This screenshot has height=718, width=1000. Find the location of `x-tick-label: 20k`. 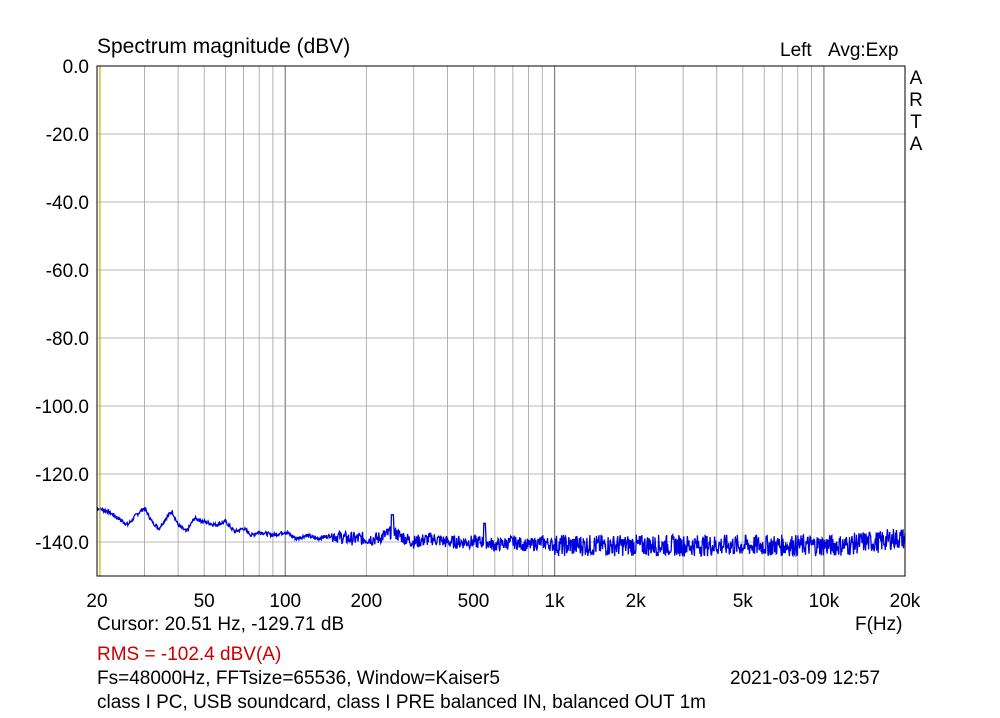

x-tick-label: 20k is located at coordinates (905, 601).